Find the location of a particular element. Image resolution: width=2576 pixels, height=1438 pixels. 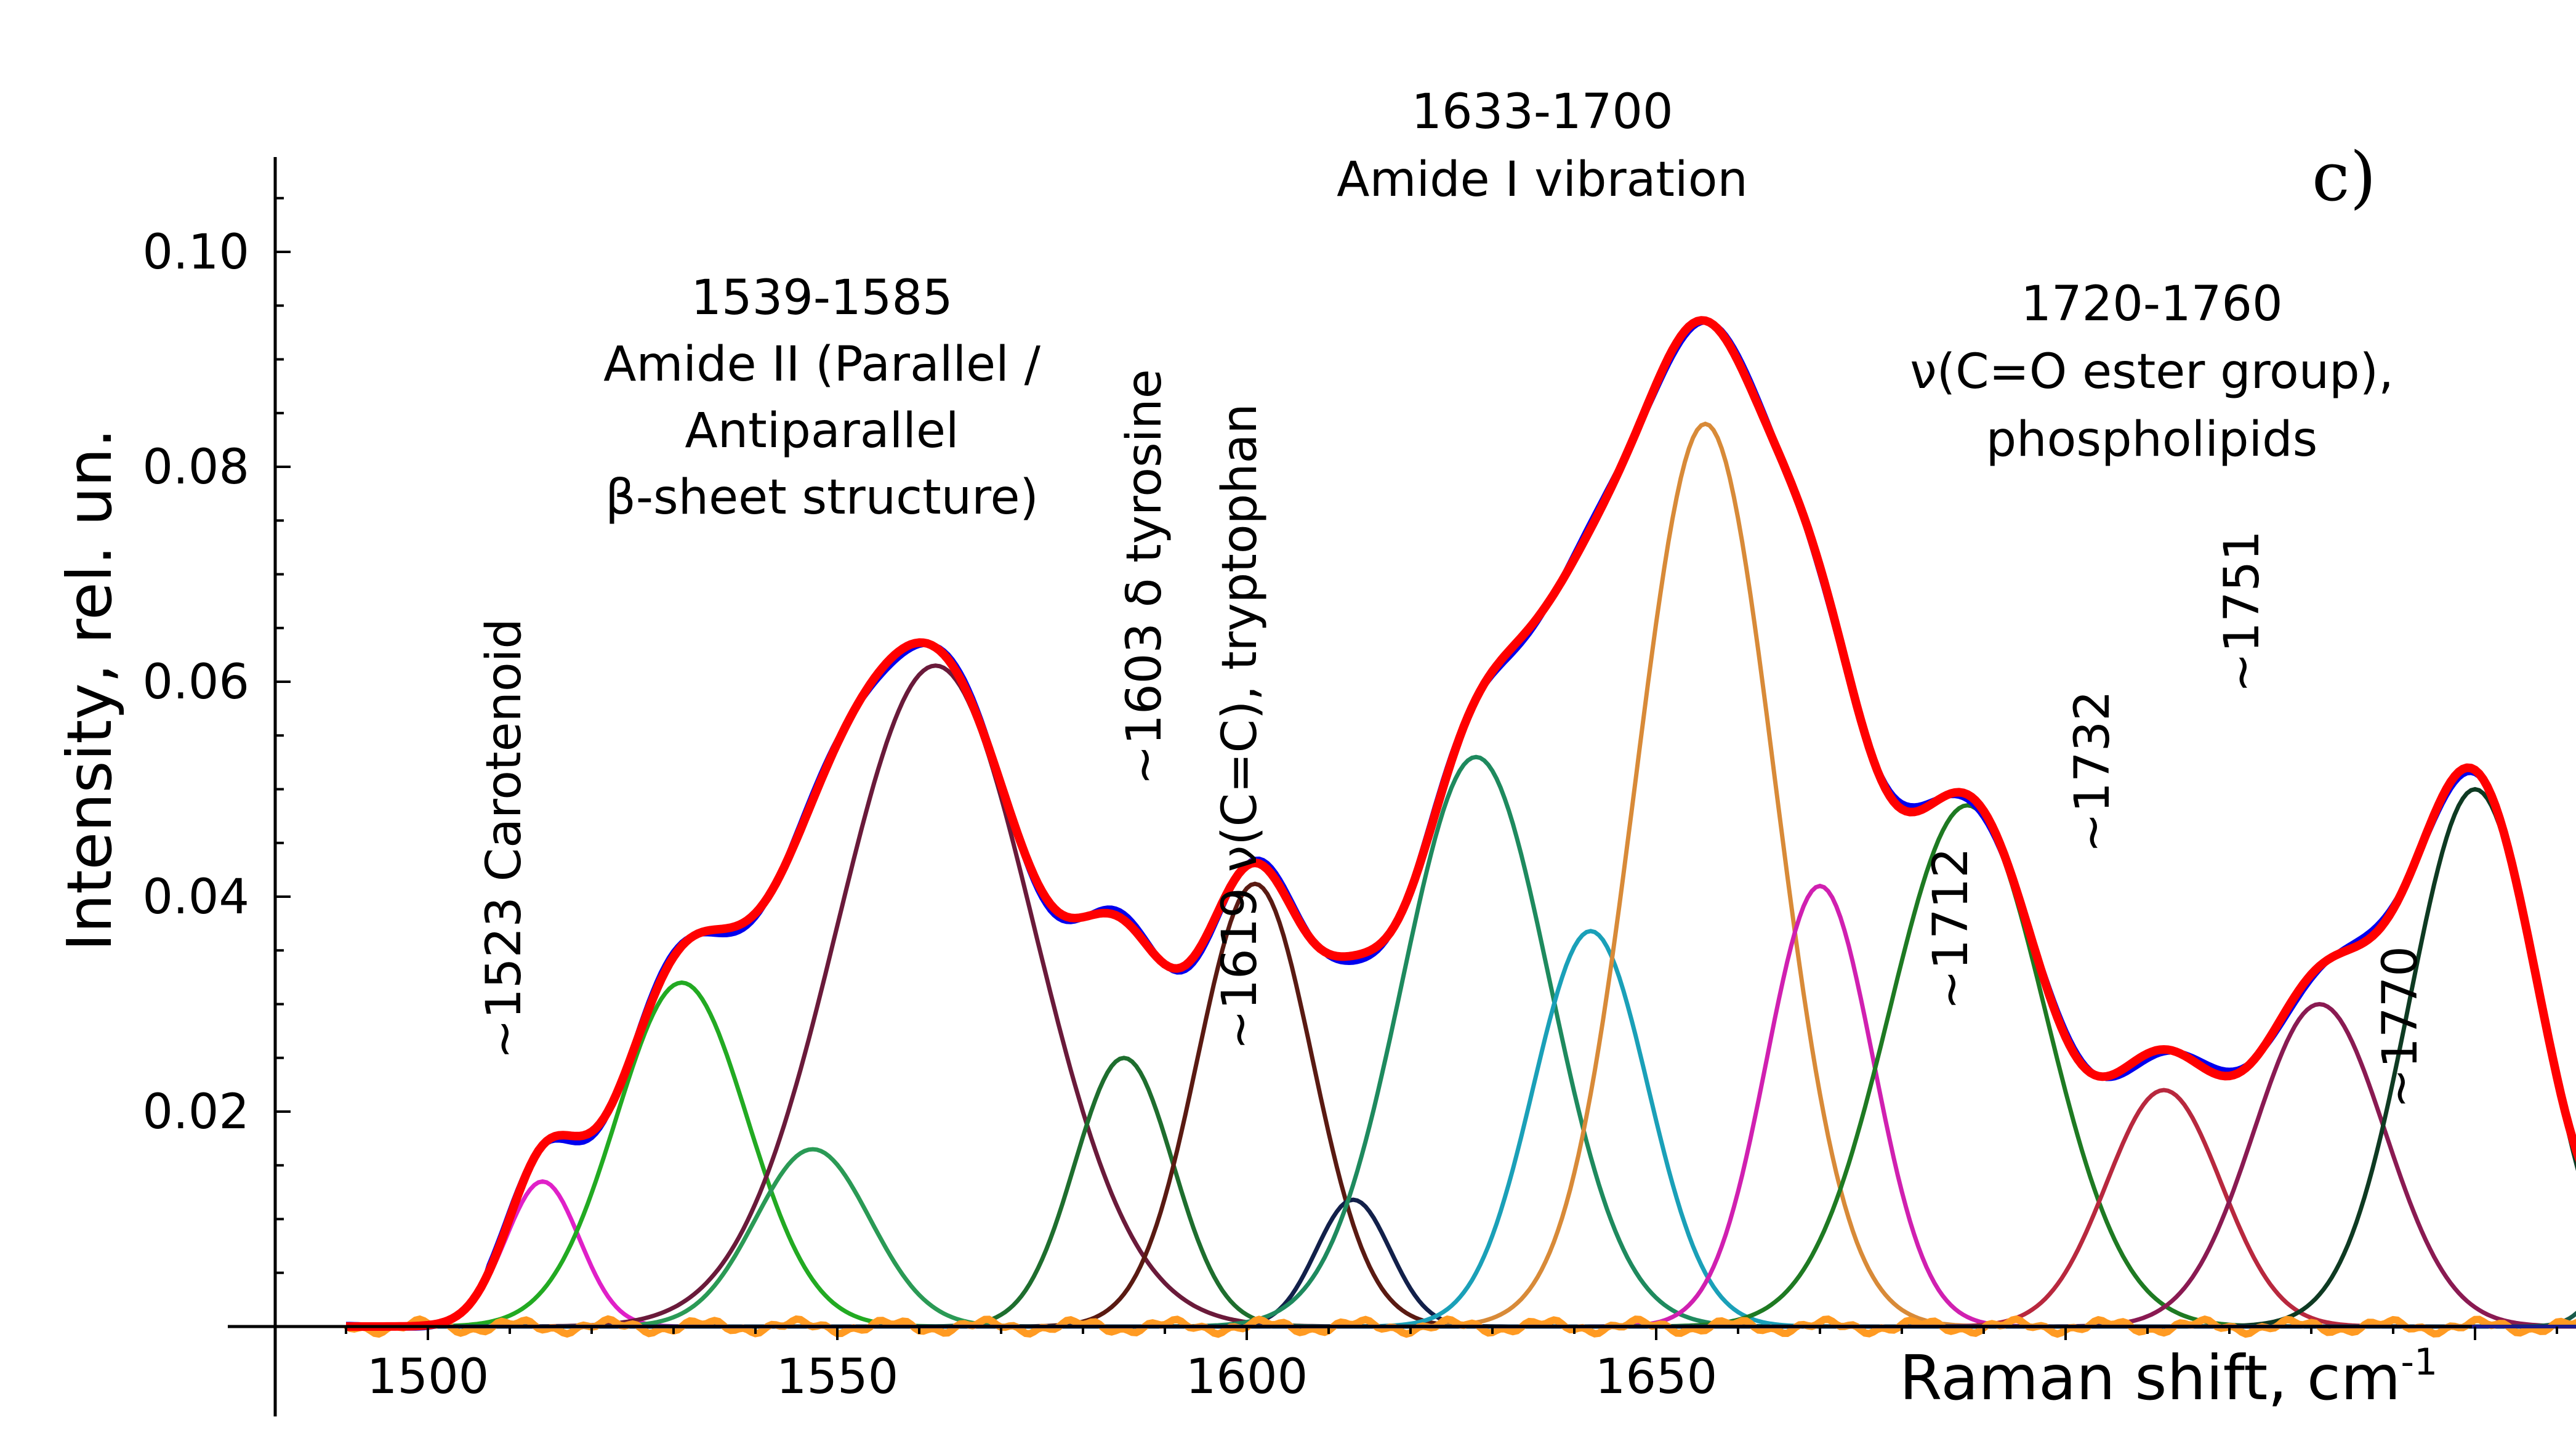

annotation-amide1-range: 1633-1700 is located at coordinates (1542, 112).